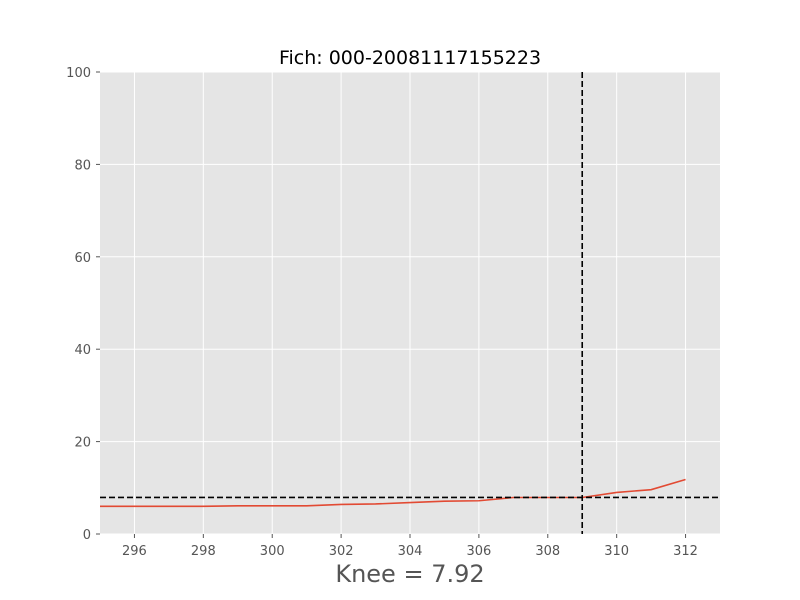 This screenshot has height=600, width=800. What do you see at coordinates (78, 73) in the screenshot?
I see `y-tick-label: 100` at bounding box center [78, 73].